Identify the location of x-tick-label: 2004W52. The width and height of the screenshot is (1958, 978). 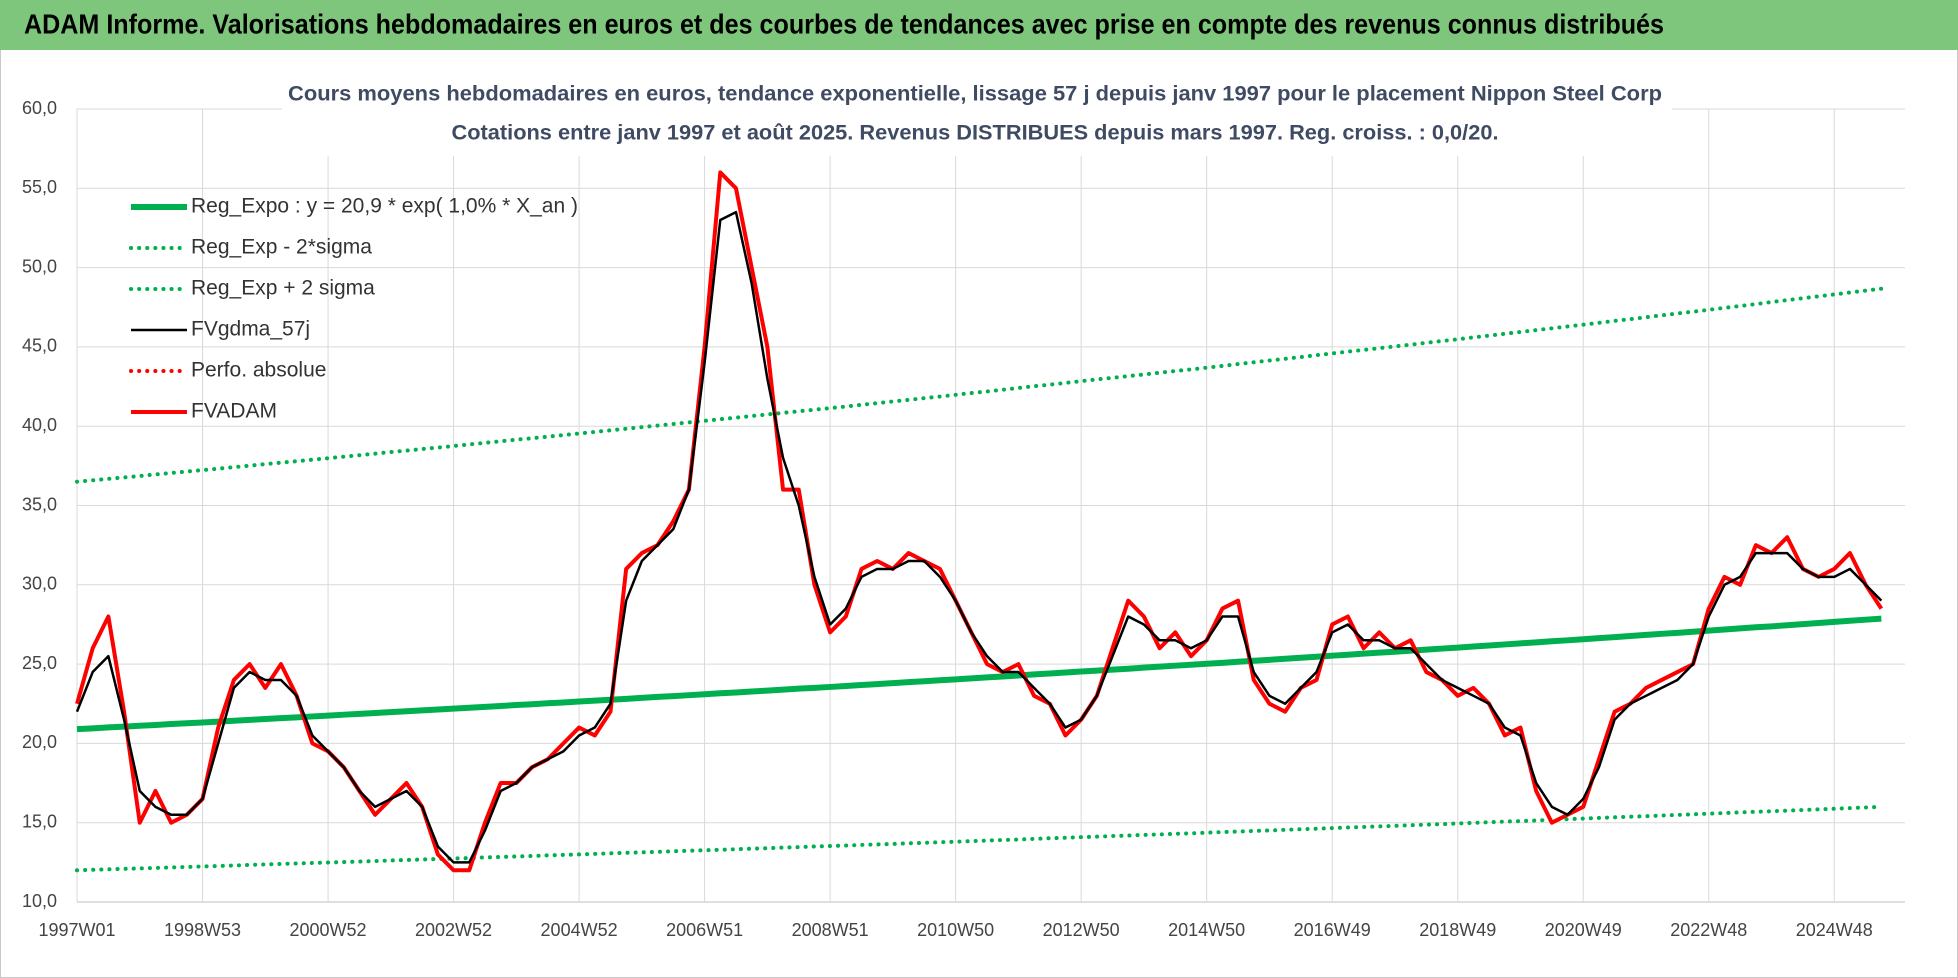
(579, 930).